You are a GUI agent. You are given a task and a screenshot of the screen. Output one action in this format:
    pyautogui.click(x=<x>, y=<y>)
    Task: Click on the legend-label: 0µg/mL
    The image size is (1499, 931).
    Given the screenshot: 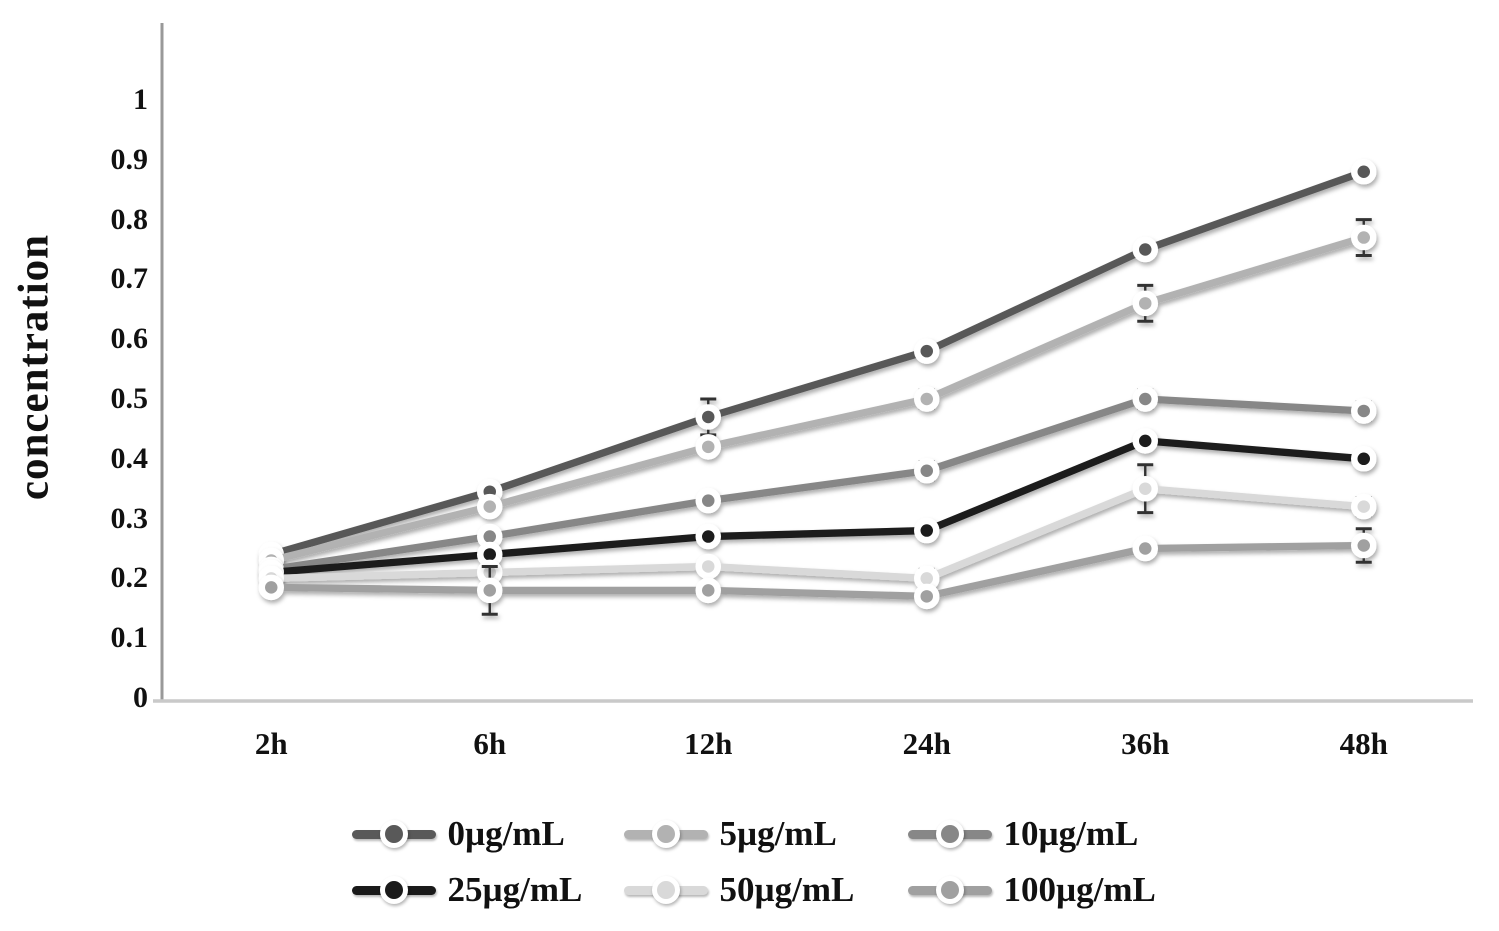 What is the action you would take?
    pyautogui.click(x=506, y=833)
    